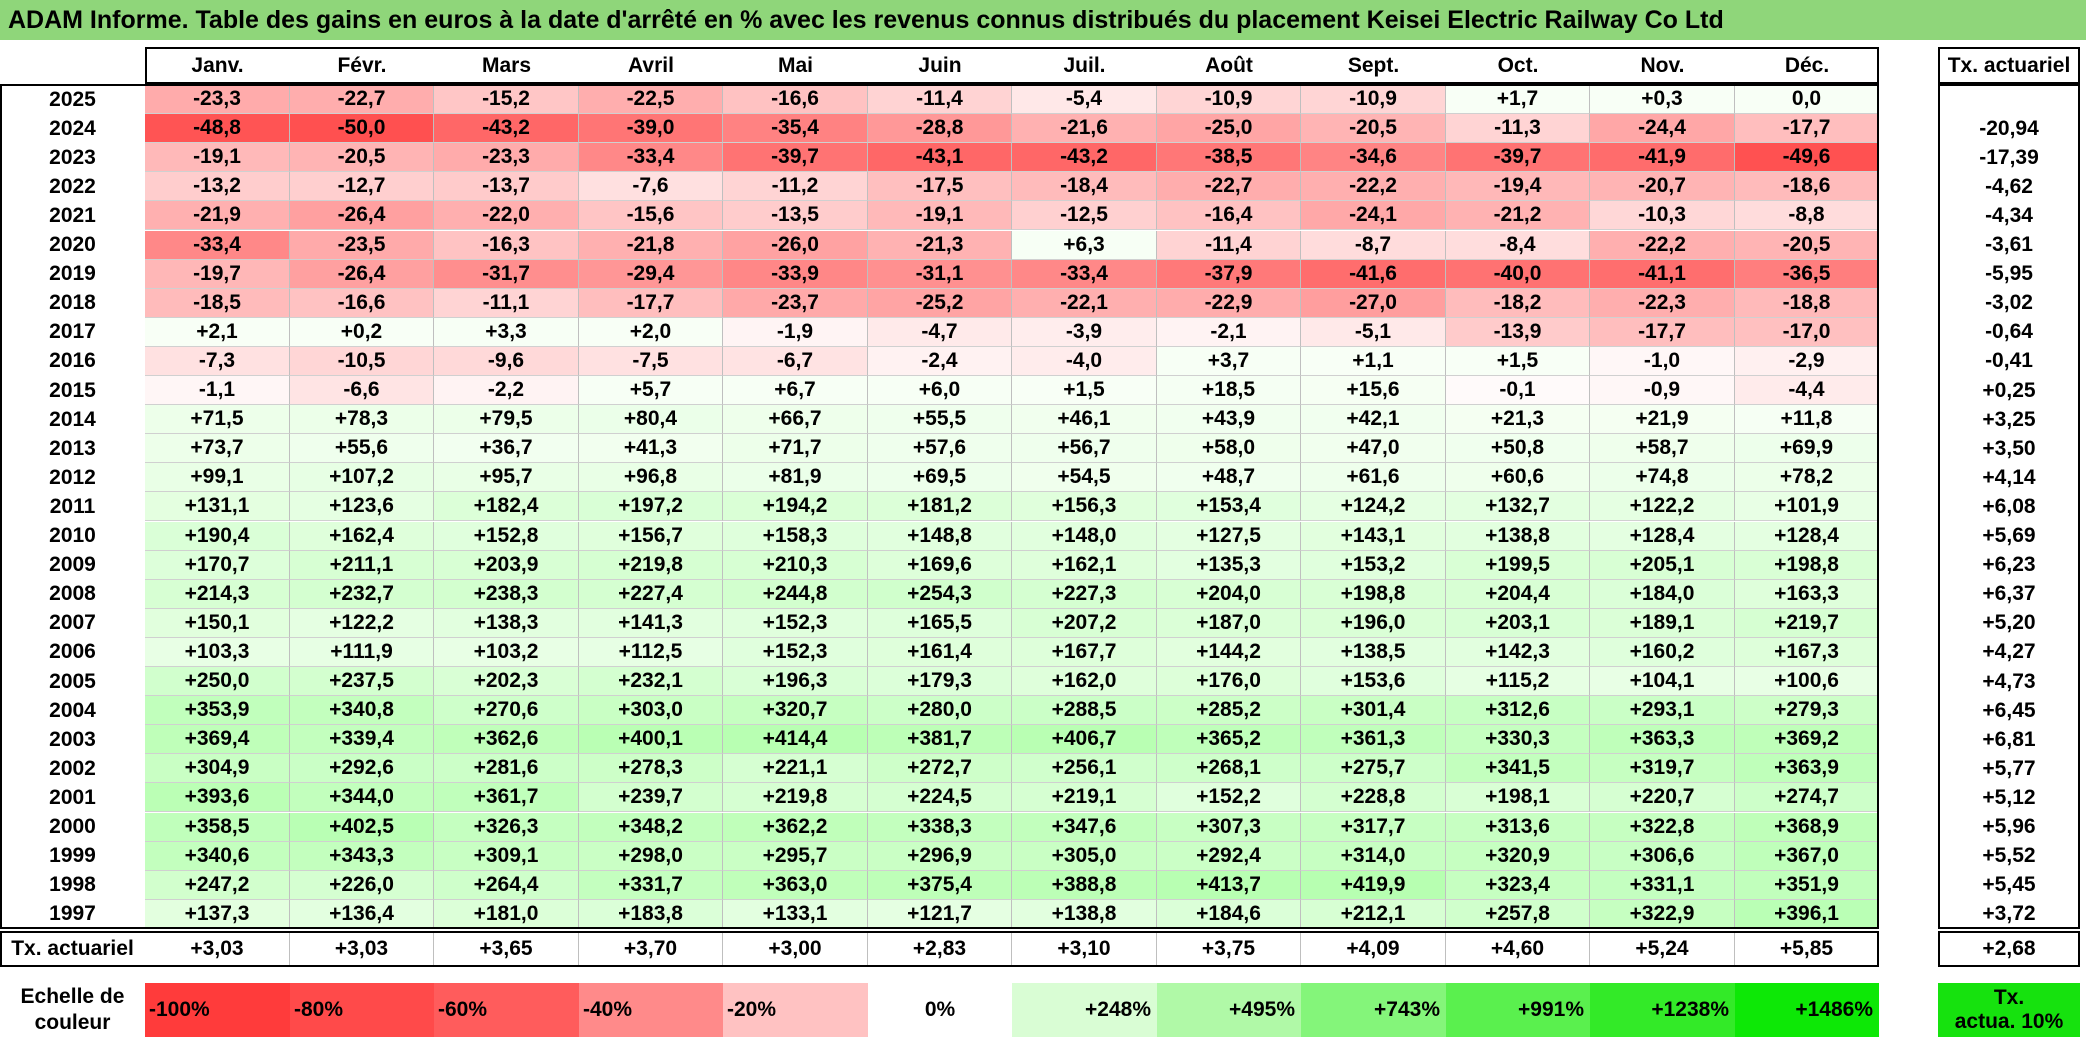 Image resolution: width=2086 pixels, height=1037 pixels. What do you see at coordinates (795, 129) in the screenshot?
I see `gain-cell: -35,4` at bounding box center [795, 129].